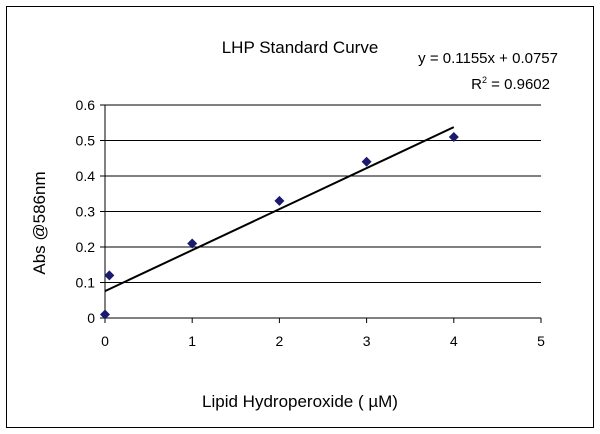  What do you see at coordinates (105, 341) in the screenshot?
I see `x-tick-label: 0` at bounding box center [105, 341].